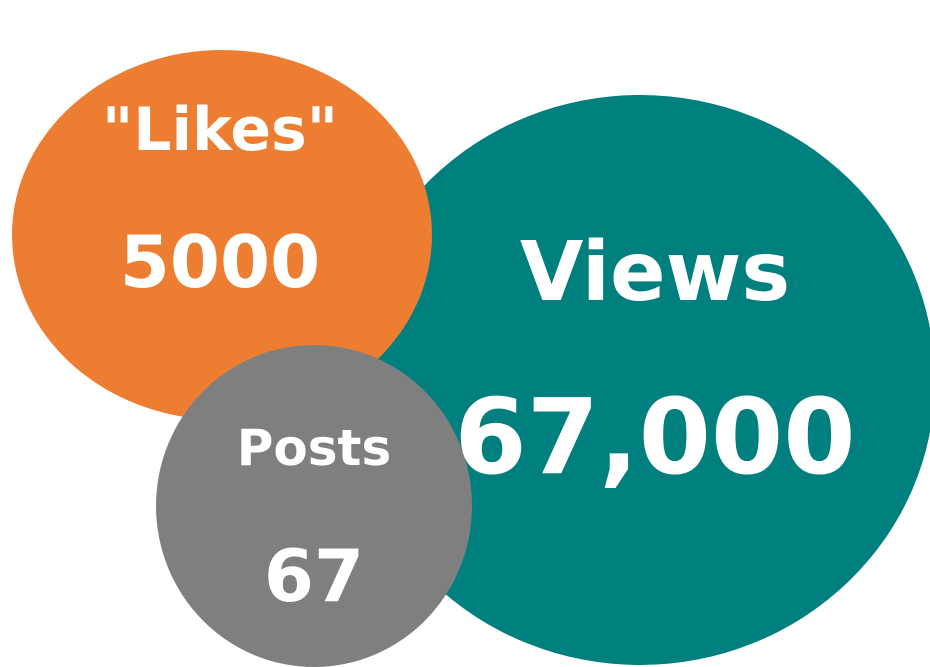  Describe the element at coordinates (220, 130) in the screenshot. I see `likes-title: "Likes"` at that location.